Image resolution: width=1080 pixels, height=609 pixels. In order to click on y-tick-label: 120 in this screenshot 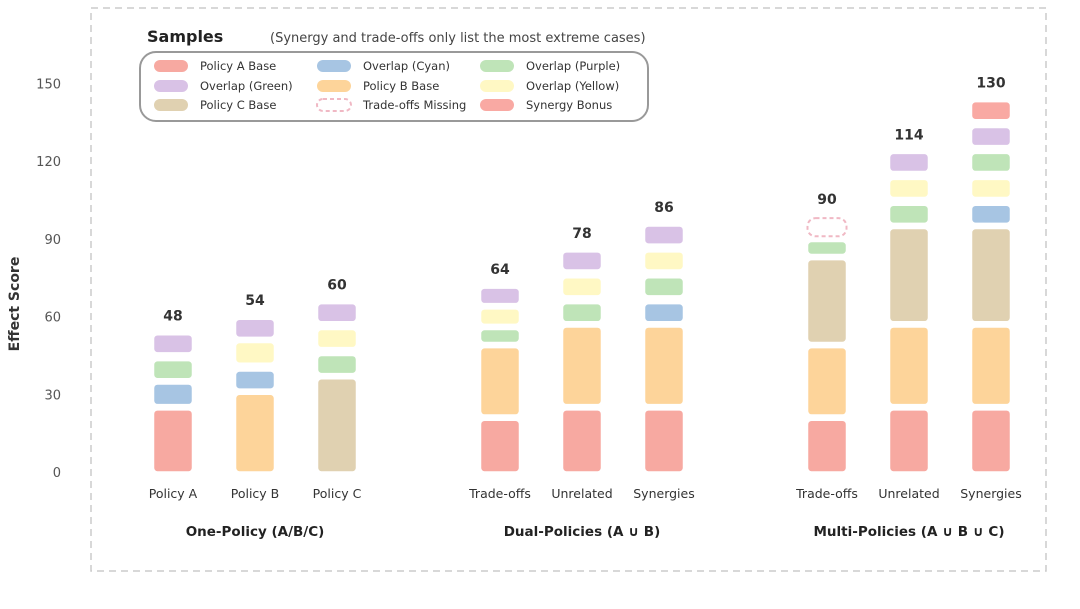, I will do `click(48, 162)`.